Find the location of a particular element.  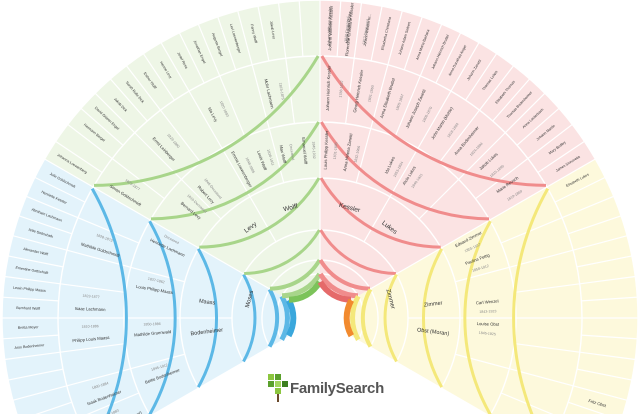

person-name: Mohr Lachmann is located at coordinates (269, 93).